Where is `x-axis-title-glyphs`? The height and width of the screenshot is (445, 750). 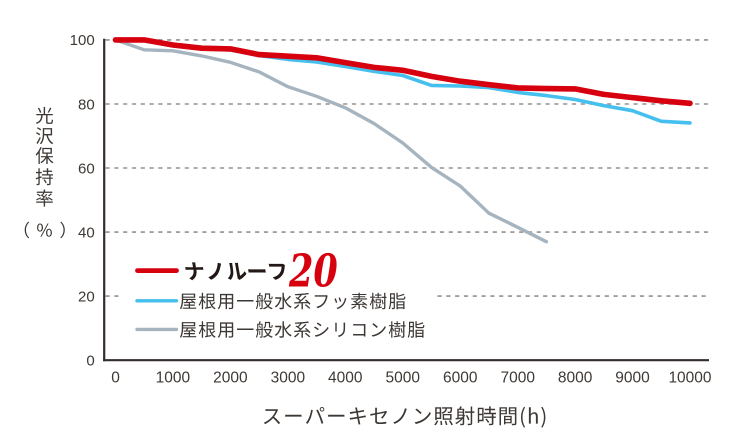 x-axis-title-glyphs is located at coordinates (404, 417).